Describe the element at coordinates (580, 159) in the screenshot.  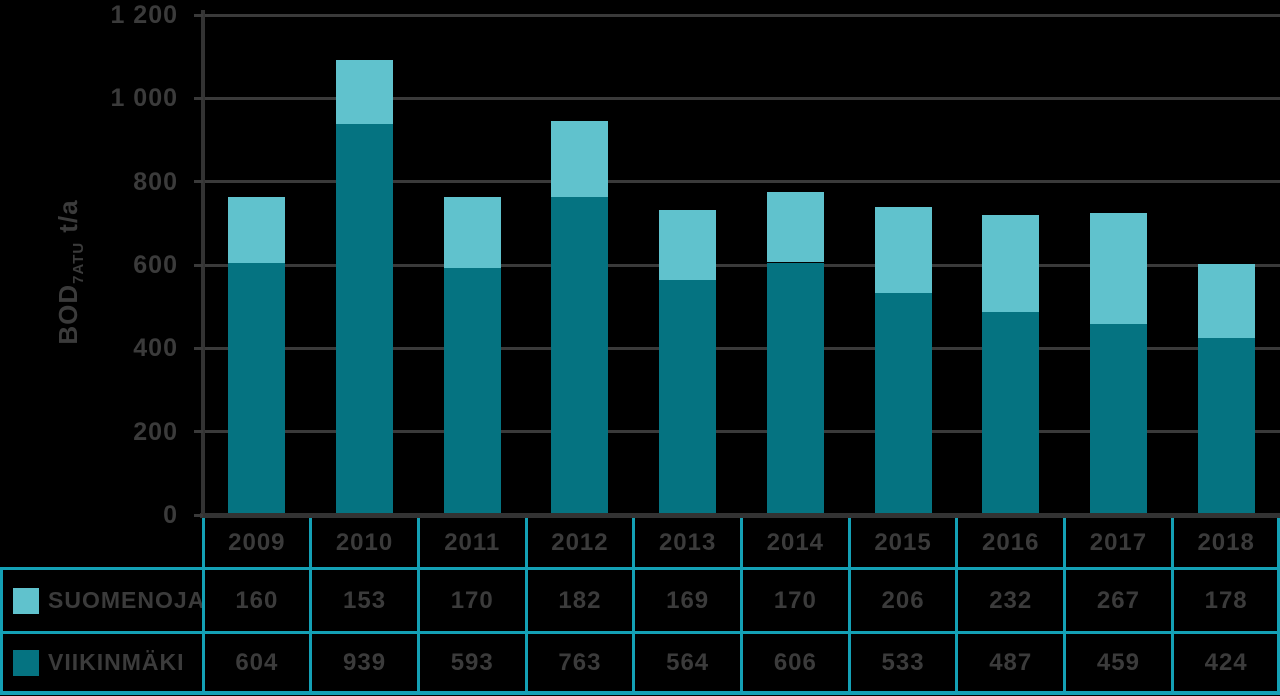
I see `bar-2012-suomenoja` at that location.